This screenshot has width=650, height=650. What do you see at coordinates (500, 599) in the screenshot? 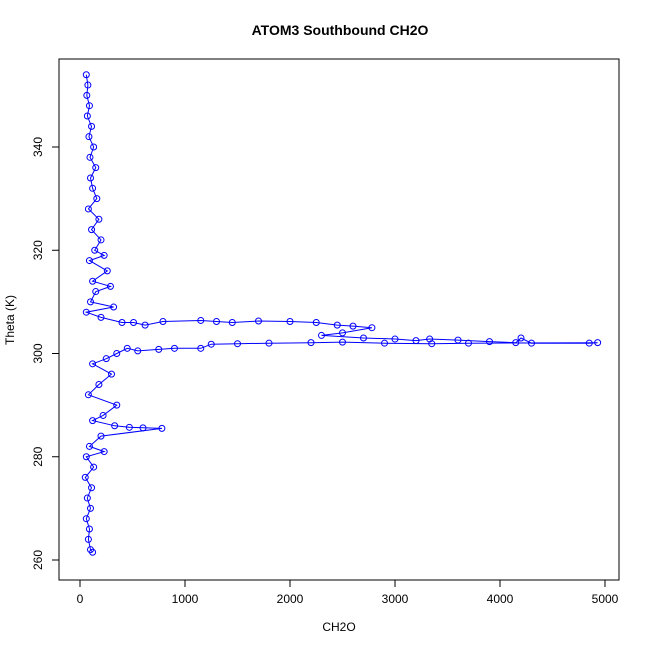
I see `x-tick-label: 4000` at bounding box center [500, 599].